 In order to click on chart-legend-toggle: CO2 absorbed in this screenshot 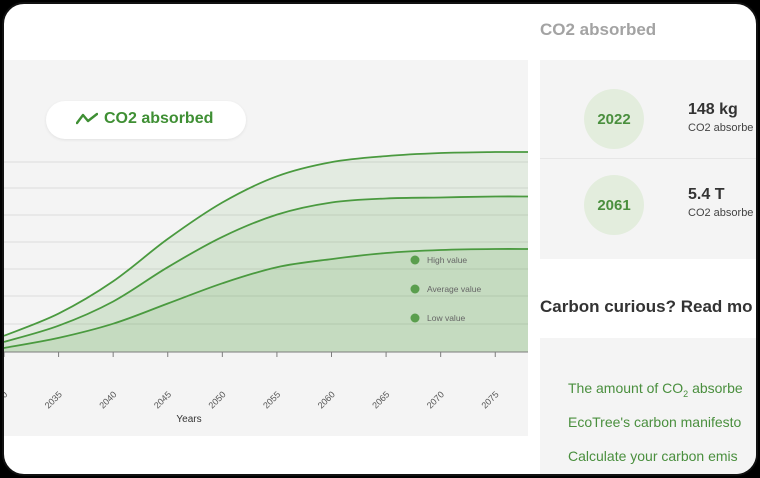, I will do `click(146, 120)`.